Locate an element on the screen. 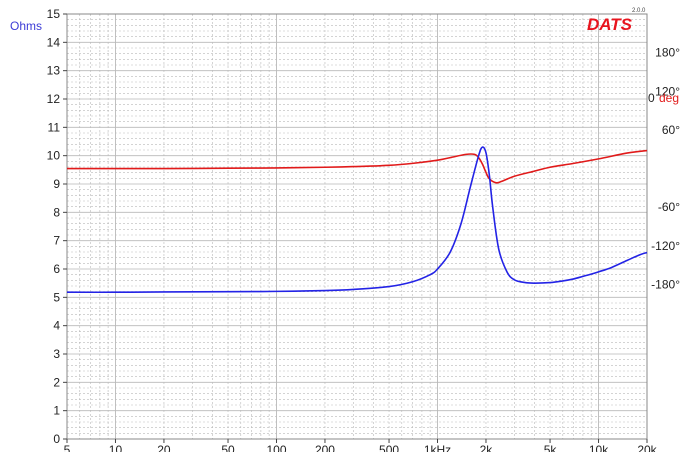 The height and width of the screenshot is (452, 683). x-tick-label: 100 is located at coordinates (276, 447).